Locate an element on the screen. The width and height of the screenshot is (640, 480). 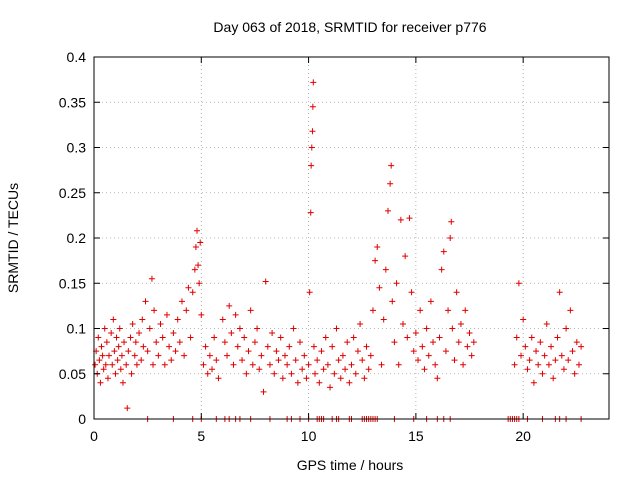
y-tick-label: 0.2 is located at coordinates (77, 238).